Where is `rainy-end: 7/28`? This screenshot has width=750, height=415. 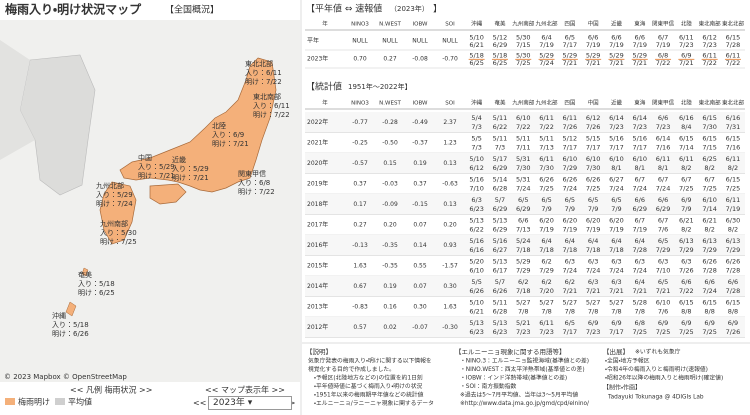
rainy-end: 7/28 is located at coordinates (639, 250).